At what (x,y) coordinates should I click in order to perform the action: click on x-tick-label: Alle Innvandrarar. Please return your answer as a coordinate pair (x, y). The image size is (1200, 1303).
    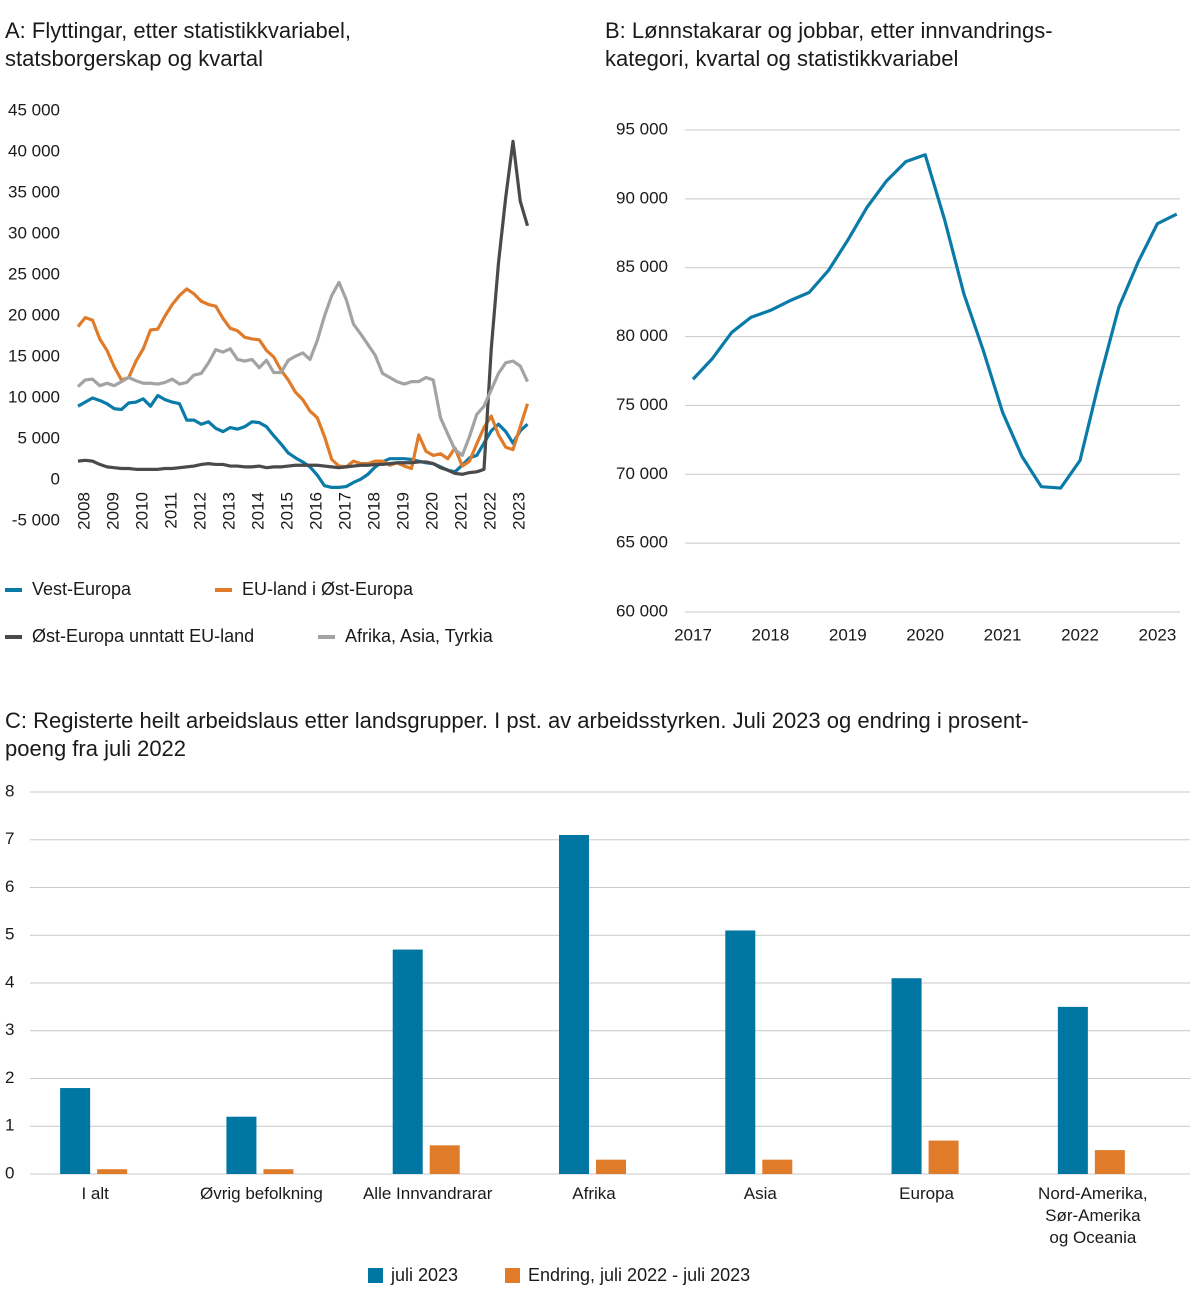
    Looking at the image, I should click on (428, 1193).